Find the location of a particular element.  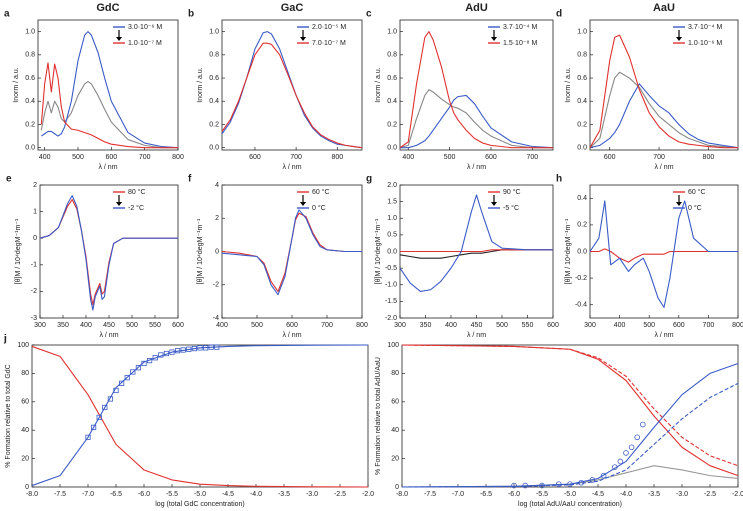

panel-letter: b is located at coordinates (191, 14).